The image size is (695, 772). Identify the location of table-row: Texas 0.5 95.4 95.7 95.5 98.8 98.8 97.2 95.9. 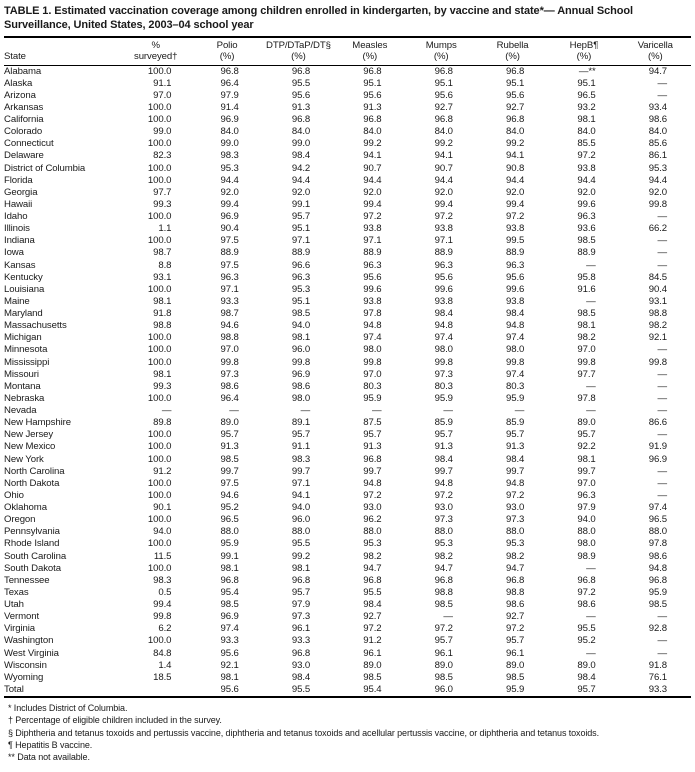
(347, 593).